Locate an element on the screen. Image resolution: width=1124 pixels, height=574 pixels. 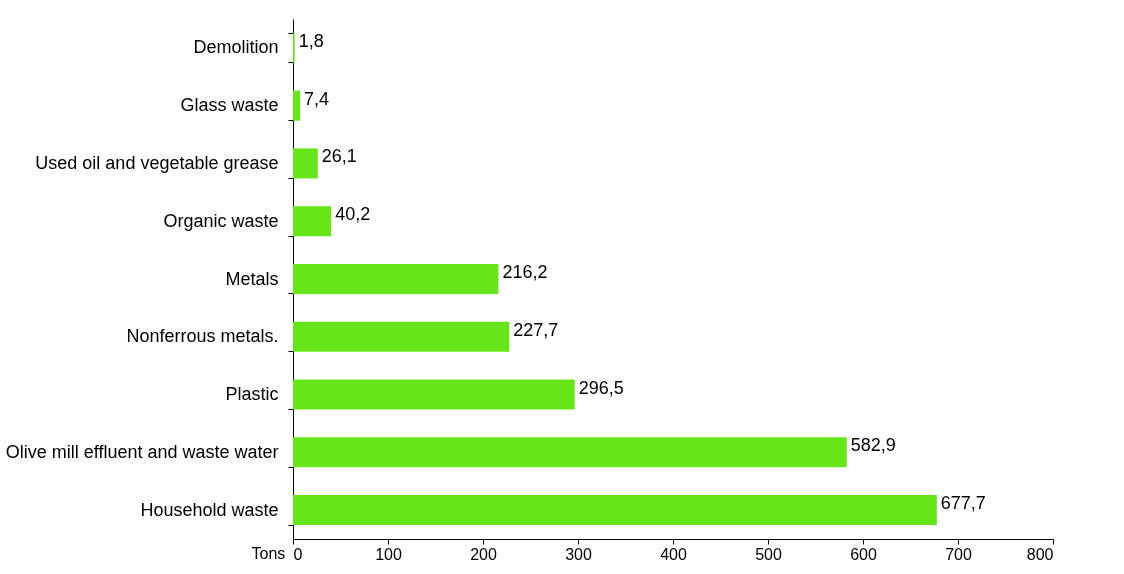
x-tick-label: 800 is located at coordinates (1040, 554).